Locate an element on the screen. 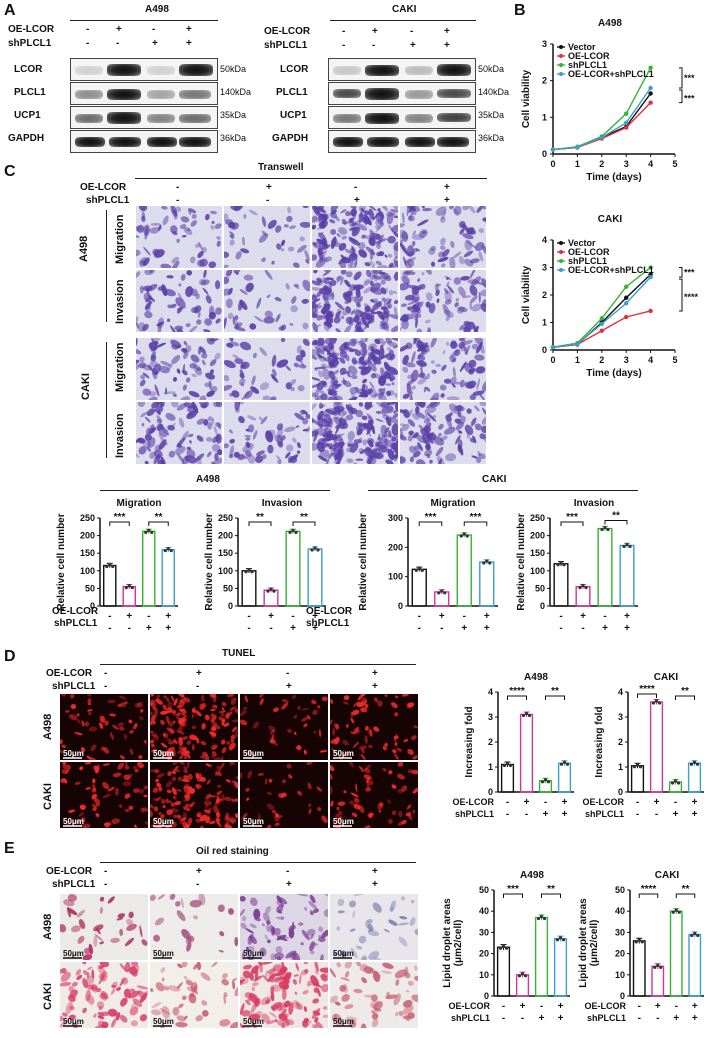 The height and width of the screenshot is (1038, 708). blot-a498-plcl1 is located at coordinates (144, 93).